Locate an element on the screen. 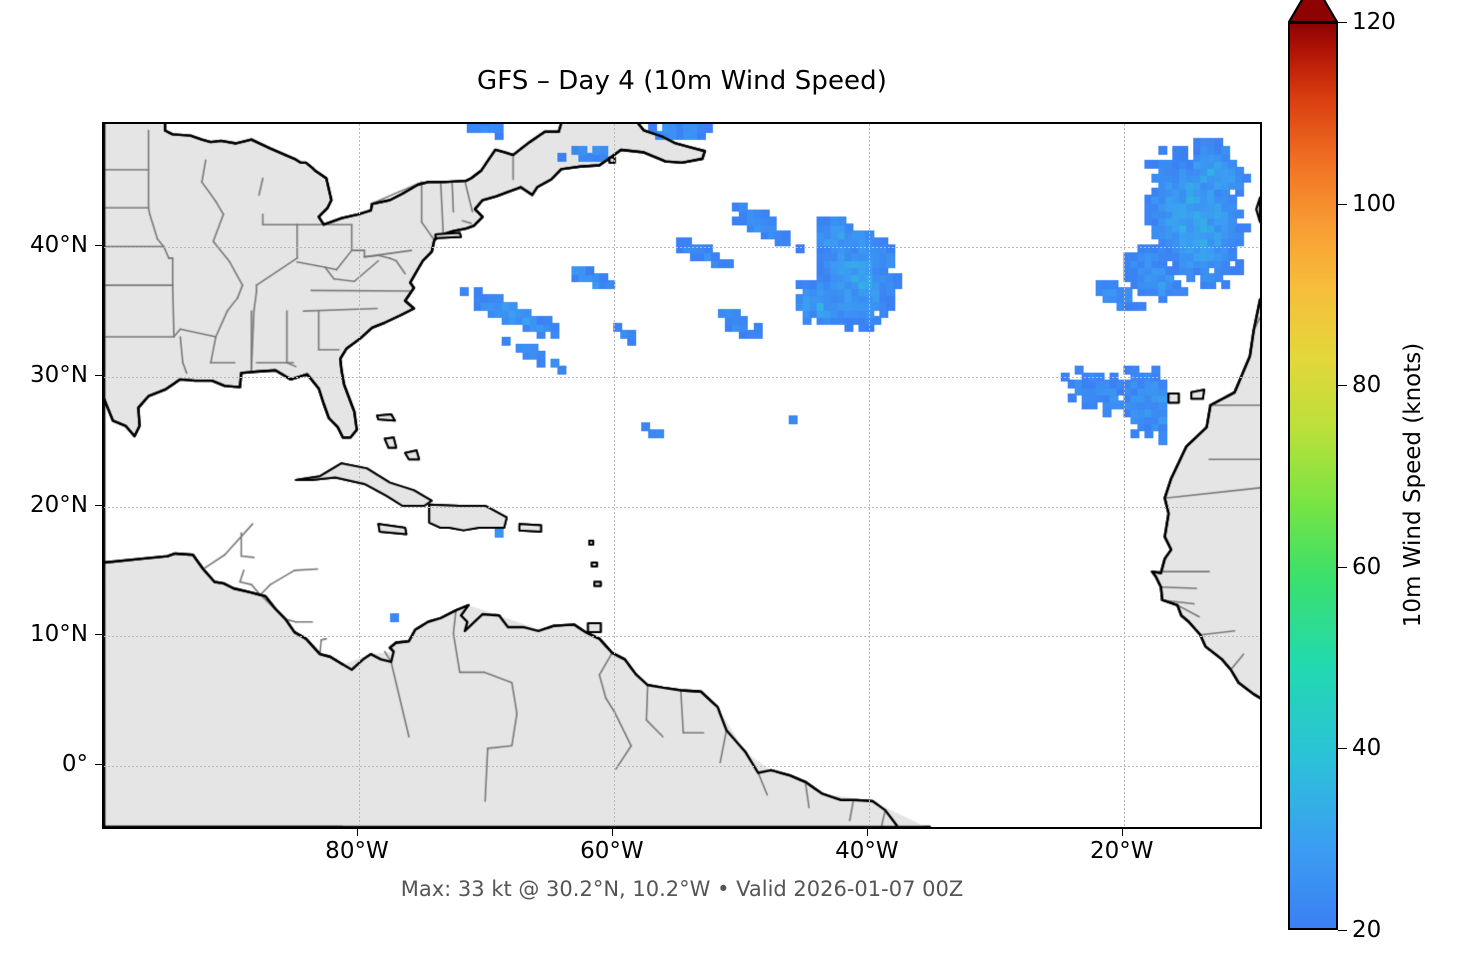 The image size is (1466, 969). y-axis-tick-label: 20°N is located at coordinates (59, 504).